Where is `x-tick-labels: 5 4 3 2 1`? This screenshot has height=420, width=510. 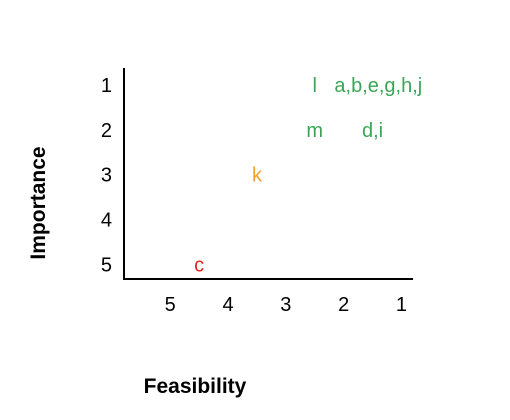
x-tick-labels: 5 4 3 2 1 is located at coordinates (286, 305).